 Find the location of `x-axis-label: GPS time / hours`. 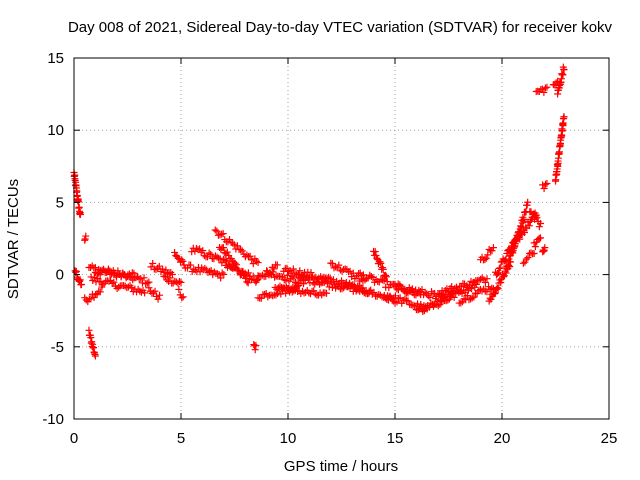

x-axis-label: GPS time / hours is located at coordinates (341, 466).